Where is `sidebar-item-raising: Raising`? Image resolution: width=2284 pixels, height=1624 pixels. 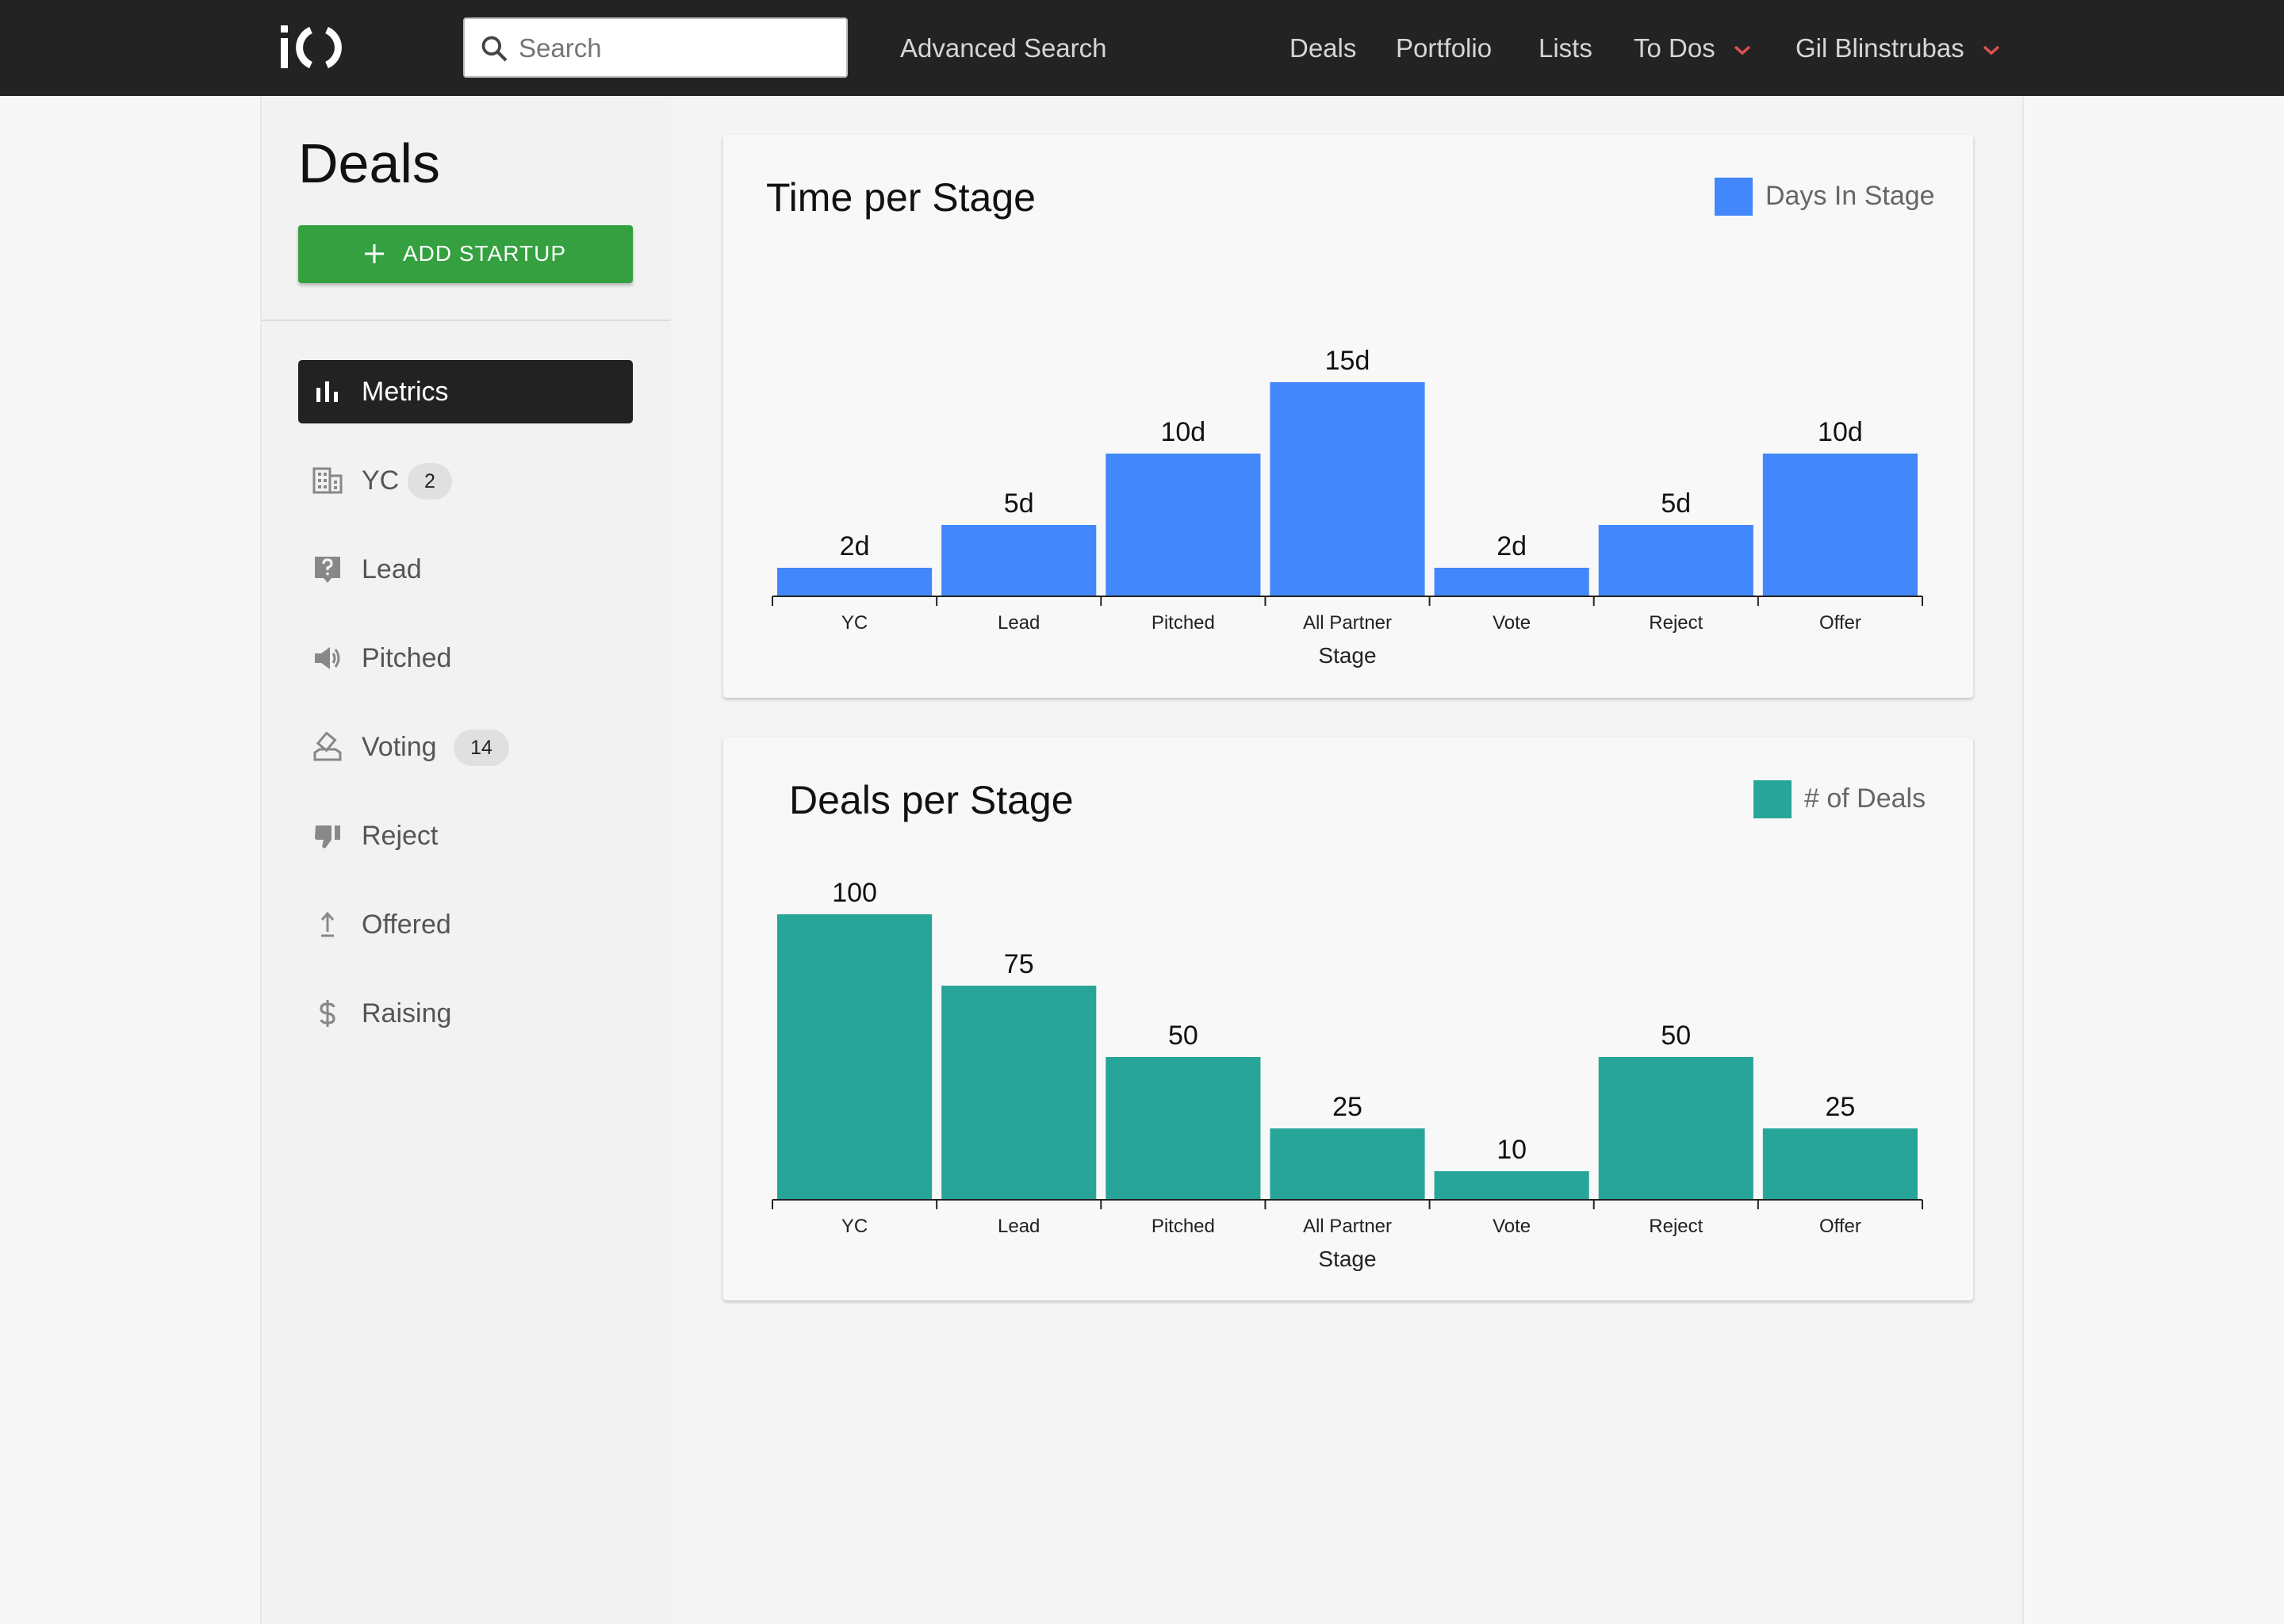 sidebar-item-raising: Raising is located at coordinates (465, 1013).